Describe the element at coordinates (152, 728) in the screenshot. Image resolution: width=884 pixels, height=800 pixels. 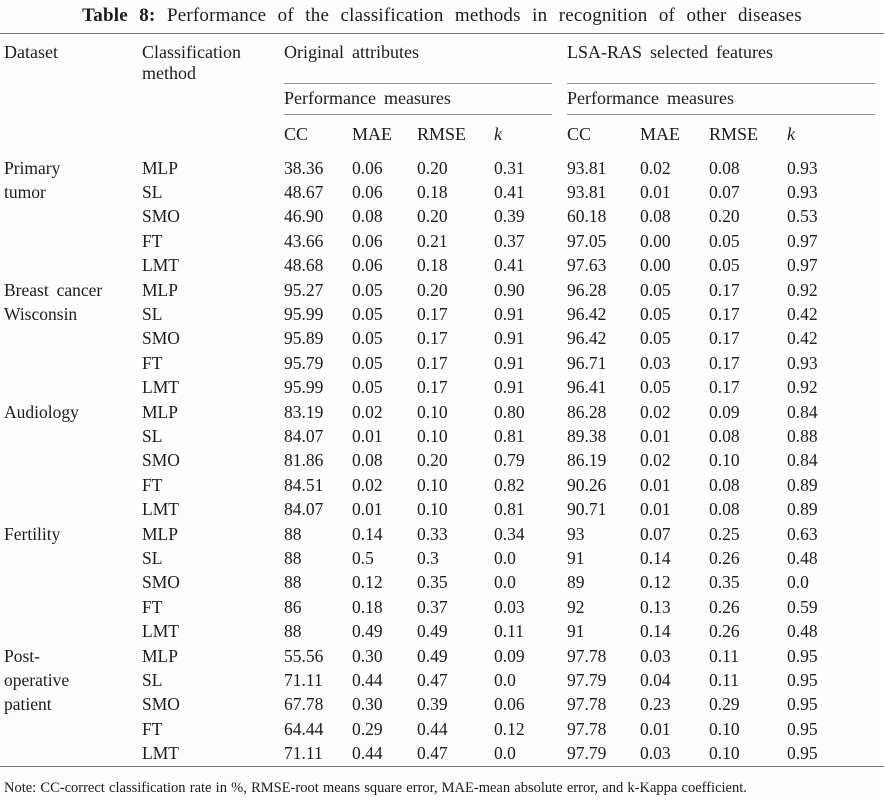
I see `method-label: FT` at that location.